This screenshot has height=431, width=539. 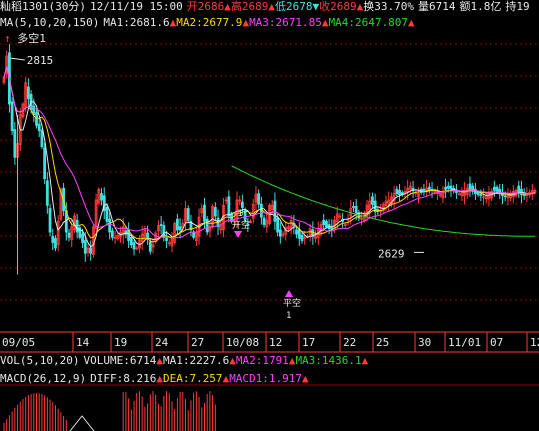 What do you see at coordinates (162, 342) in the screenshot?
I see `x-tick-label: 24` at bounding box center [162, 342].